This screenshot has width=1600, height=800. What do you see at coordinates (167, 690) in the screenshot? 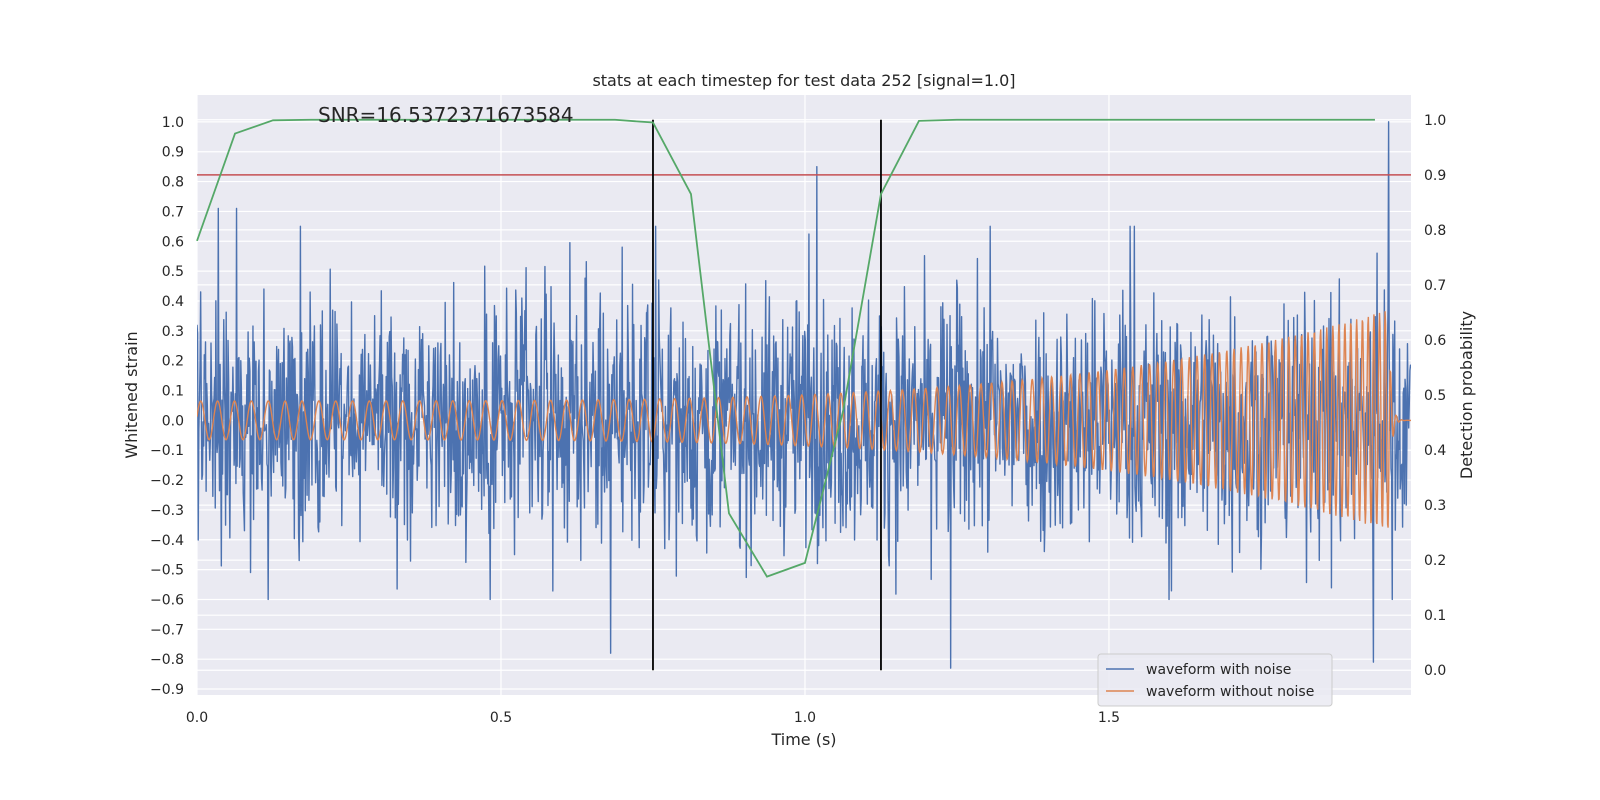
I see `y-tick-label: −0.9` at bounding box center [167, 690].